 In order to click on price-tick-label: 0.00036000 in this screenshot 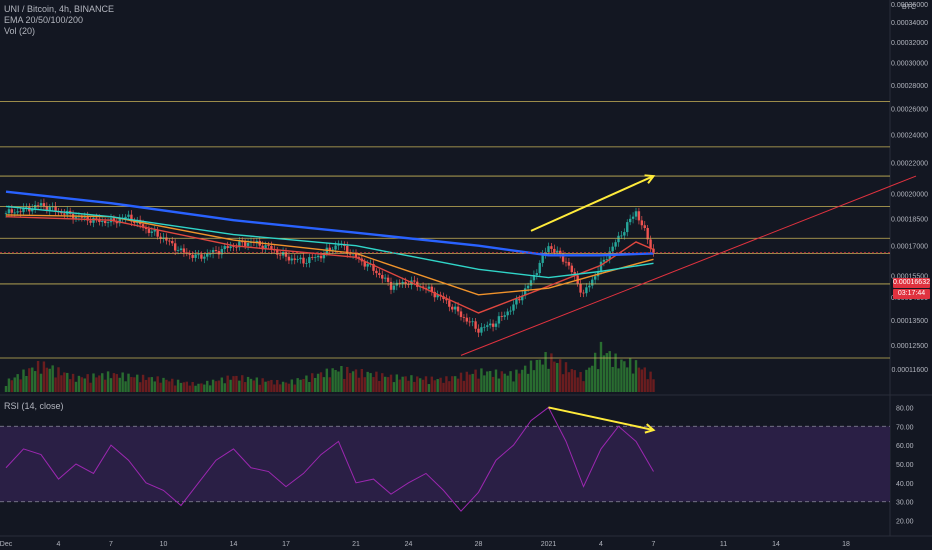, I will do `click(909, 5)`.